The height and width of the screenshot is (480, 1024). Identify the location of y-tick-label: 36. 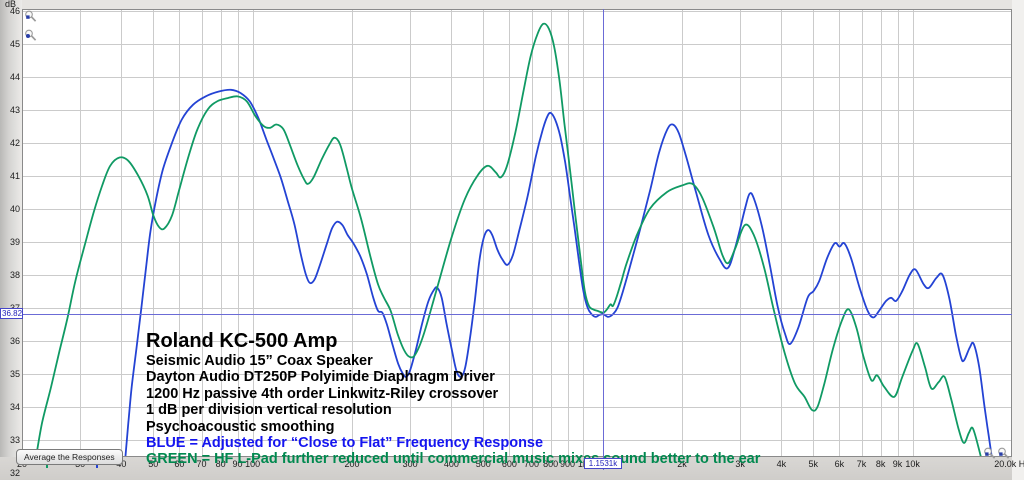
(14, 340).